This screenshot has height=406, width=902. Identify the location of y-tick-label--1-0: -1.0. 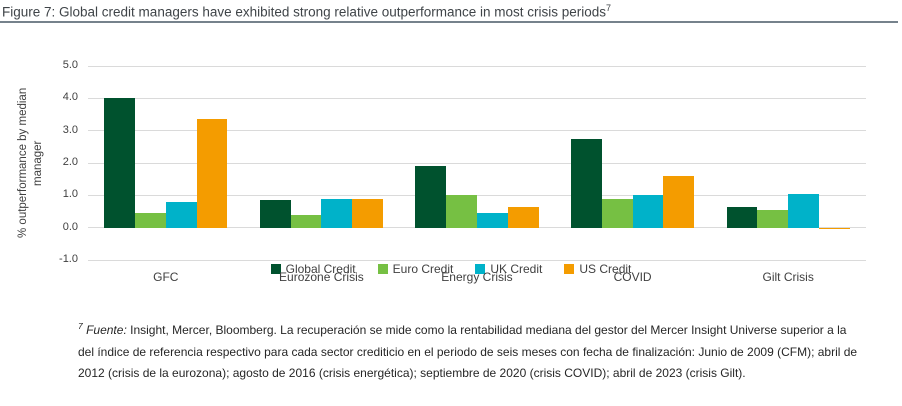
(68, 259).